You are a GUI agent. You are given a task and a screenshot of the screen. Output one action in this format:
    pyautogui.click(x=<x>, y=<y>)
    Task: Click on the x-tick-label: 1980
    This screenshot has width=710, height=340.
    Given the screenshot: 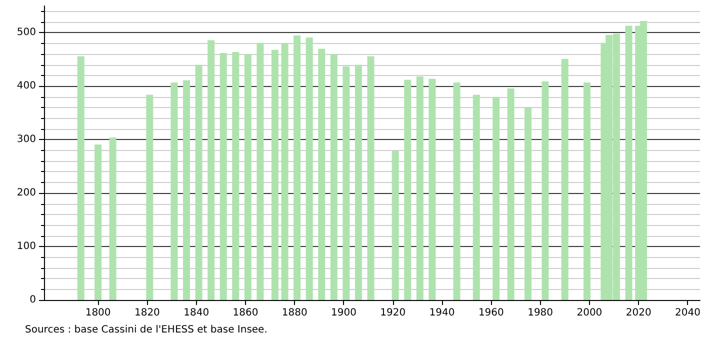 What is the action you would take?
    pyautogui.click(x=541, y=313)
    